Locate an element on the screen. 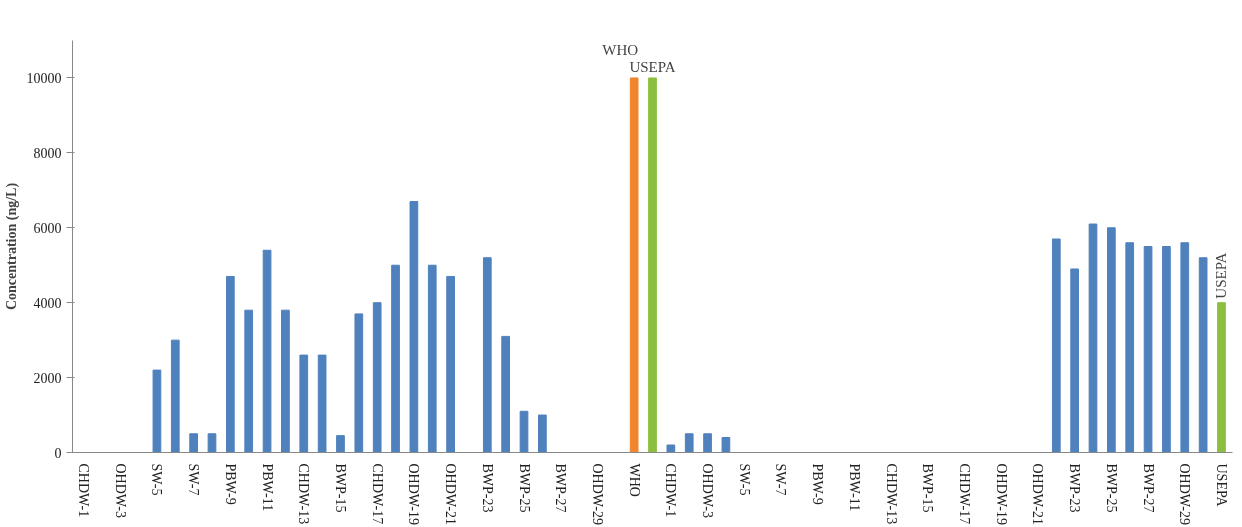 Image resolution: width=1242 pixels, height=527 pixels. x-tick-label: USEPA is located at coordinates (1221, 485).